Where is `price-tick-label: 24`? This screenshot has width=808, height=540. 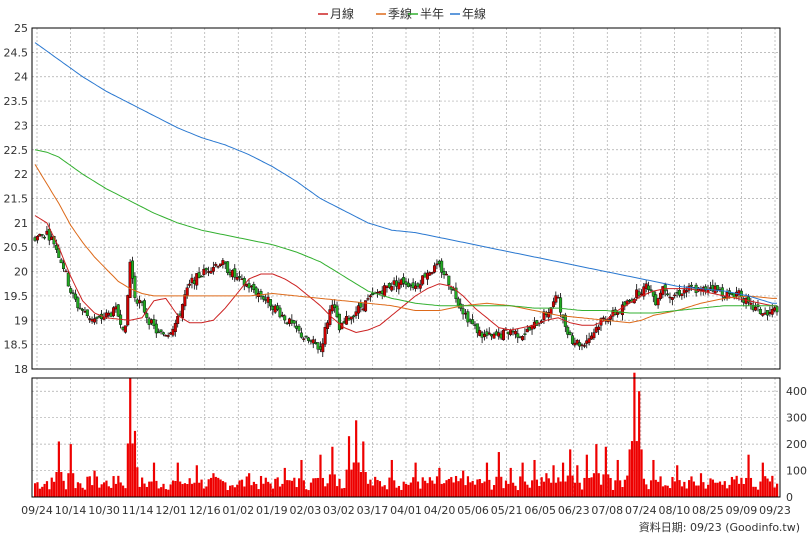 price-tick-label: 24 is located at coordinates (21, 77).